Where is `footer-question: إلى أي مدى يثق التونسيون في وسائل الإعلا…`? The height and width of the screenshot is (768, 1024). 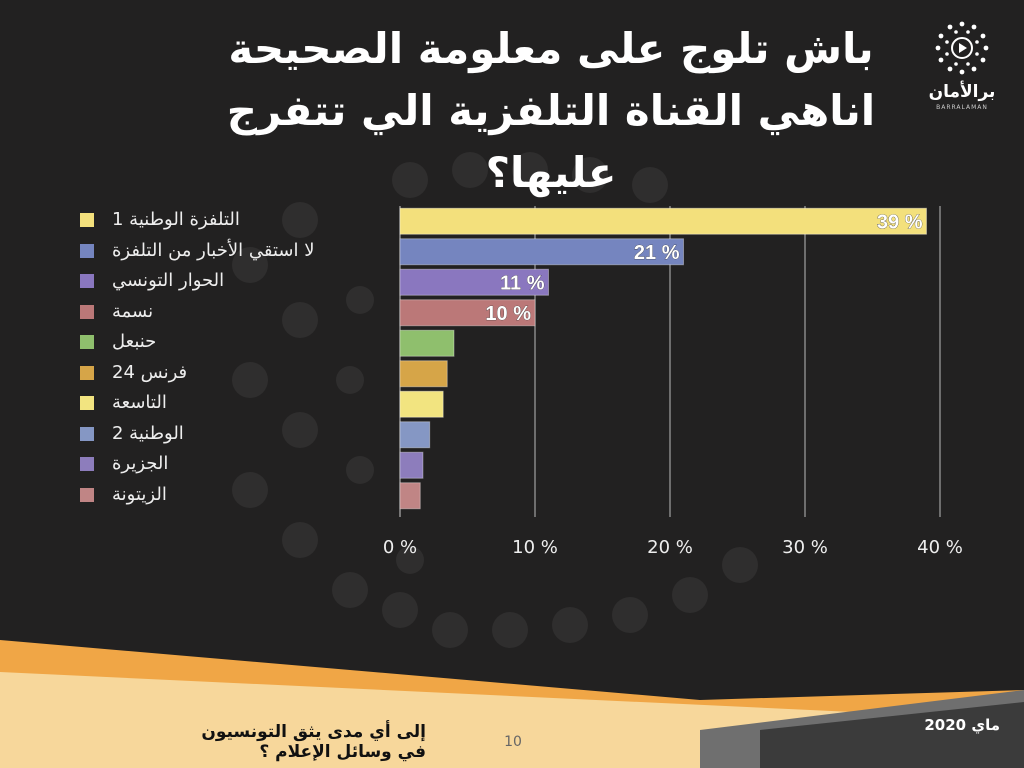
footer-question: إلى أي مدى يثق التونسيون في وسائل الإعلا… is located at coordinates (313, 742).